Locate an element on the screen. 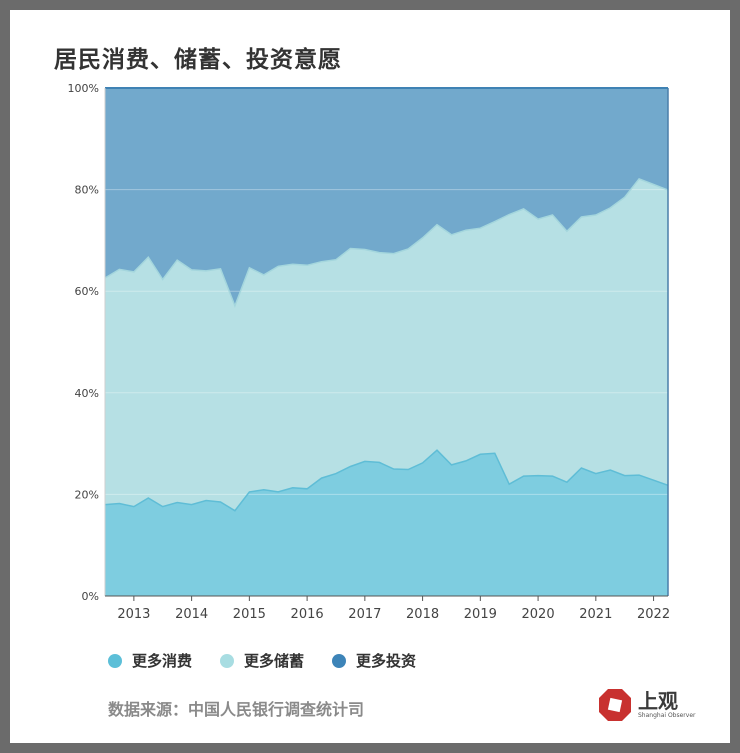 This screenshot has height=753, width=740. source-note: 数据来源：中国人民银行调查统计司 is located at coordinates (236, 709).